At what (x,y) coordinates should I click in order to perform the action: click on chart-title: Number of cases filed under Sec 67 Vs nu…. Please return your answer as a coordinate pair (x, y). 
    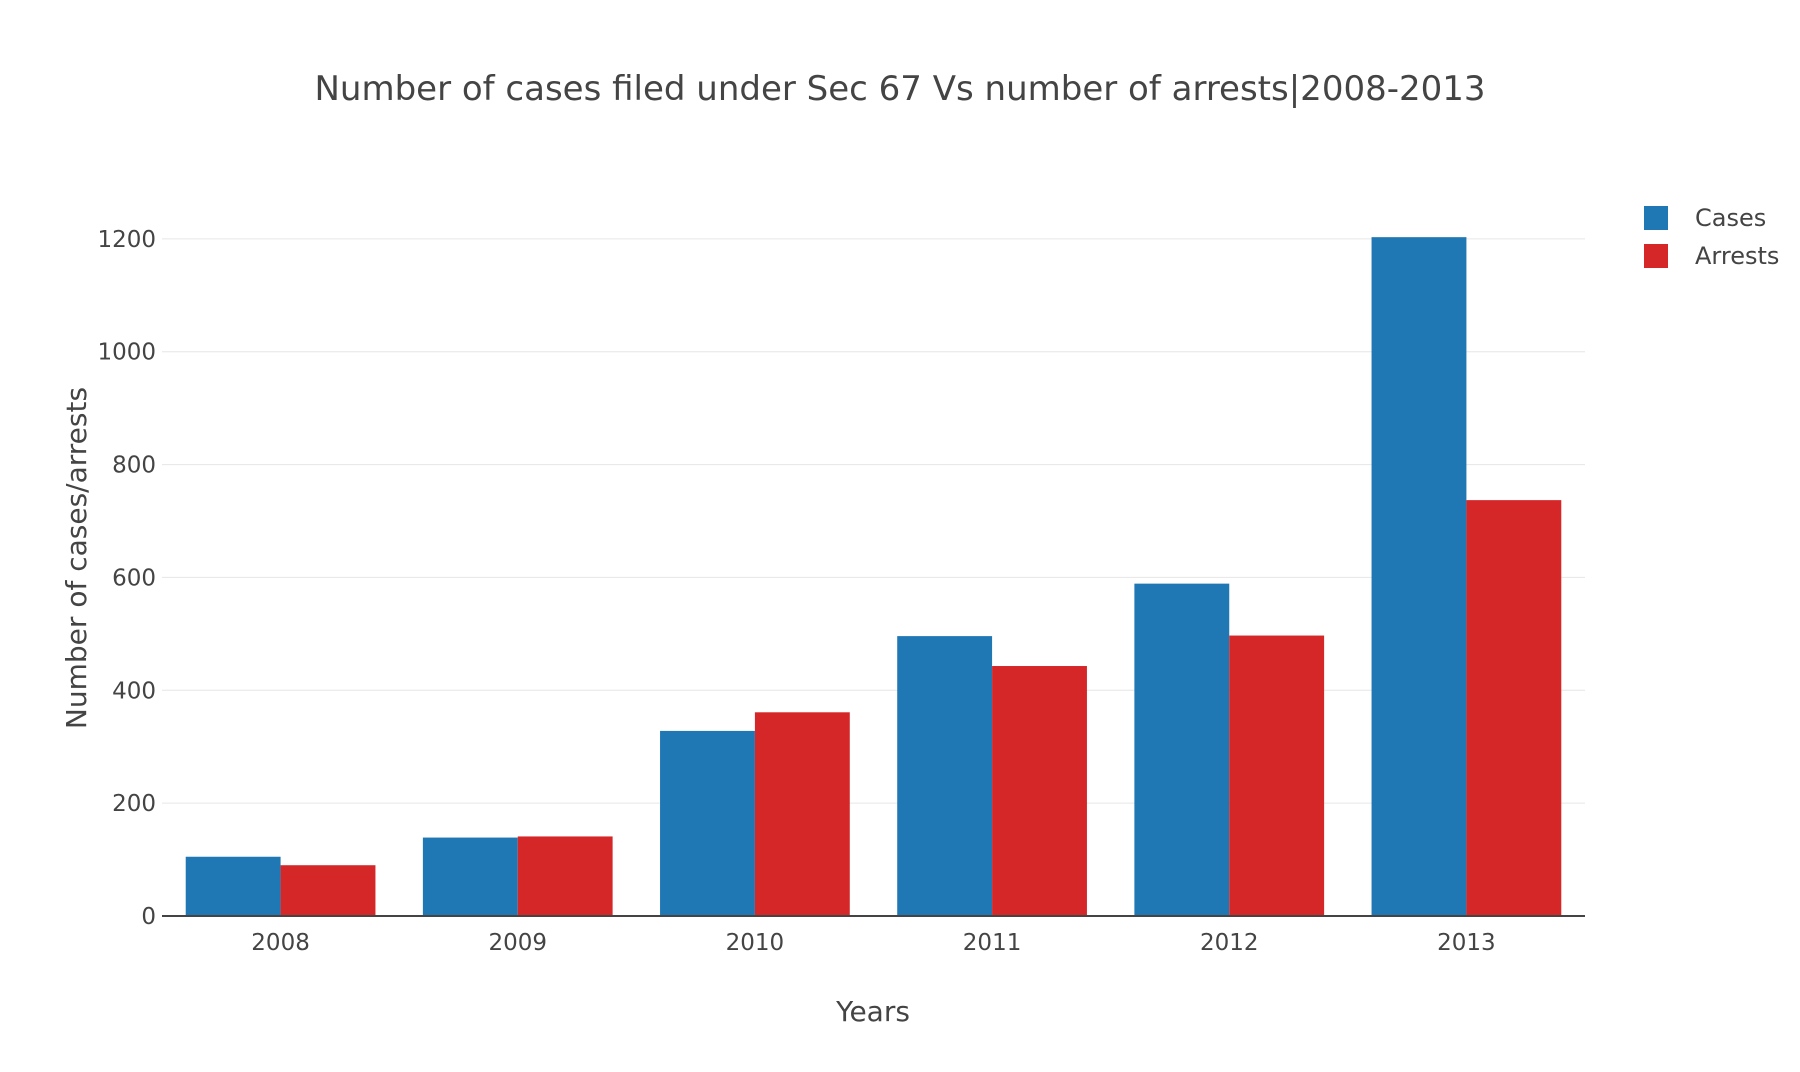
    Looking at the image, I should click on (899, 89).